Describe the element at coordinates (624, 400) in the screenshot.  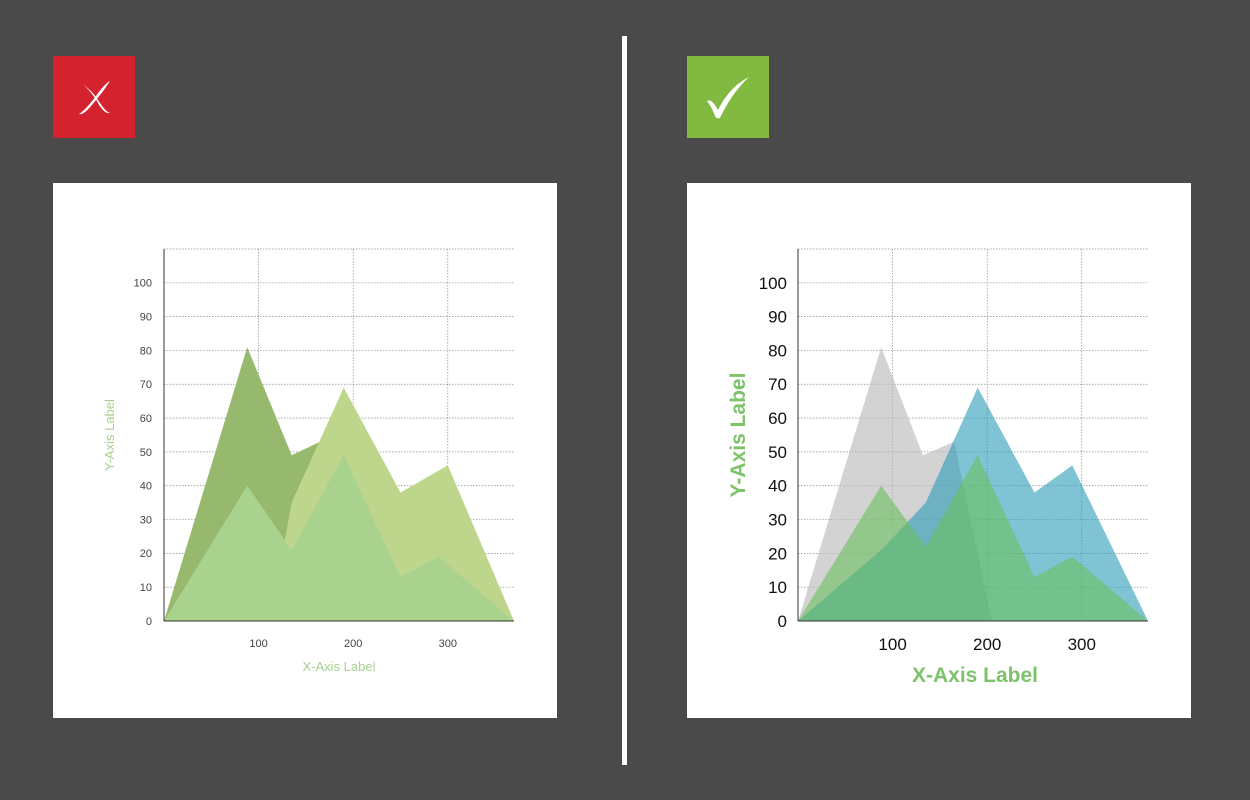
I see `divider` at that location.